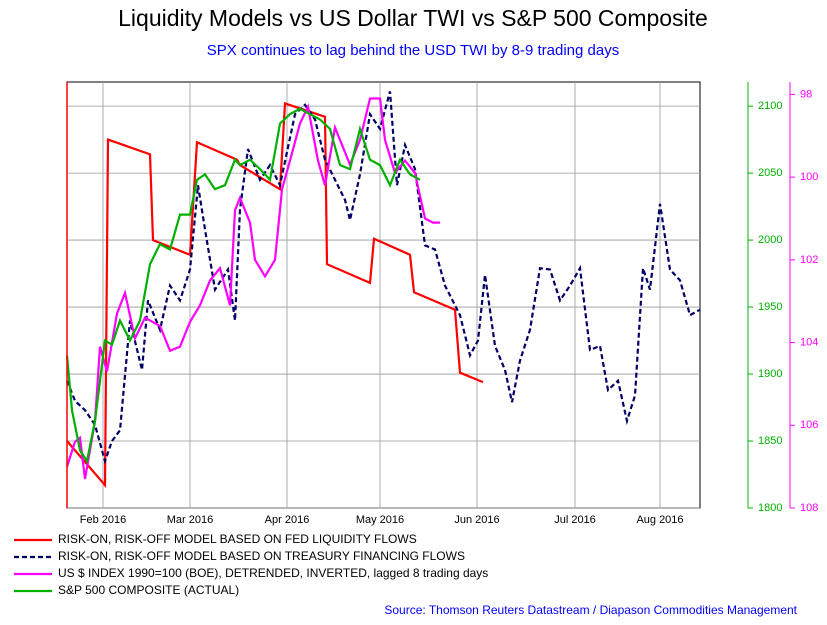 This screenshot has width=827, height=625. I want to click on y-tick-label: 1850, so click(770, 441).